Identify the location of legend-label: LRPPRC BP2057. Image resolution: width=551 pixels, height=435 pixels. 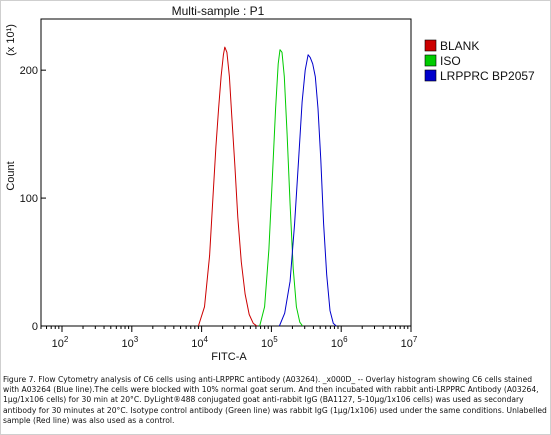
(487, 76).